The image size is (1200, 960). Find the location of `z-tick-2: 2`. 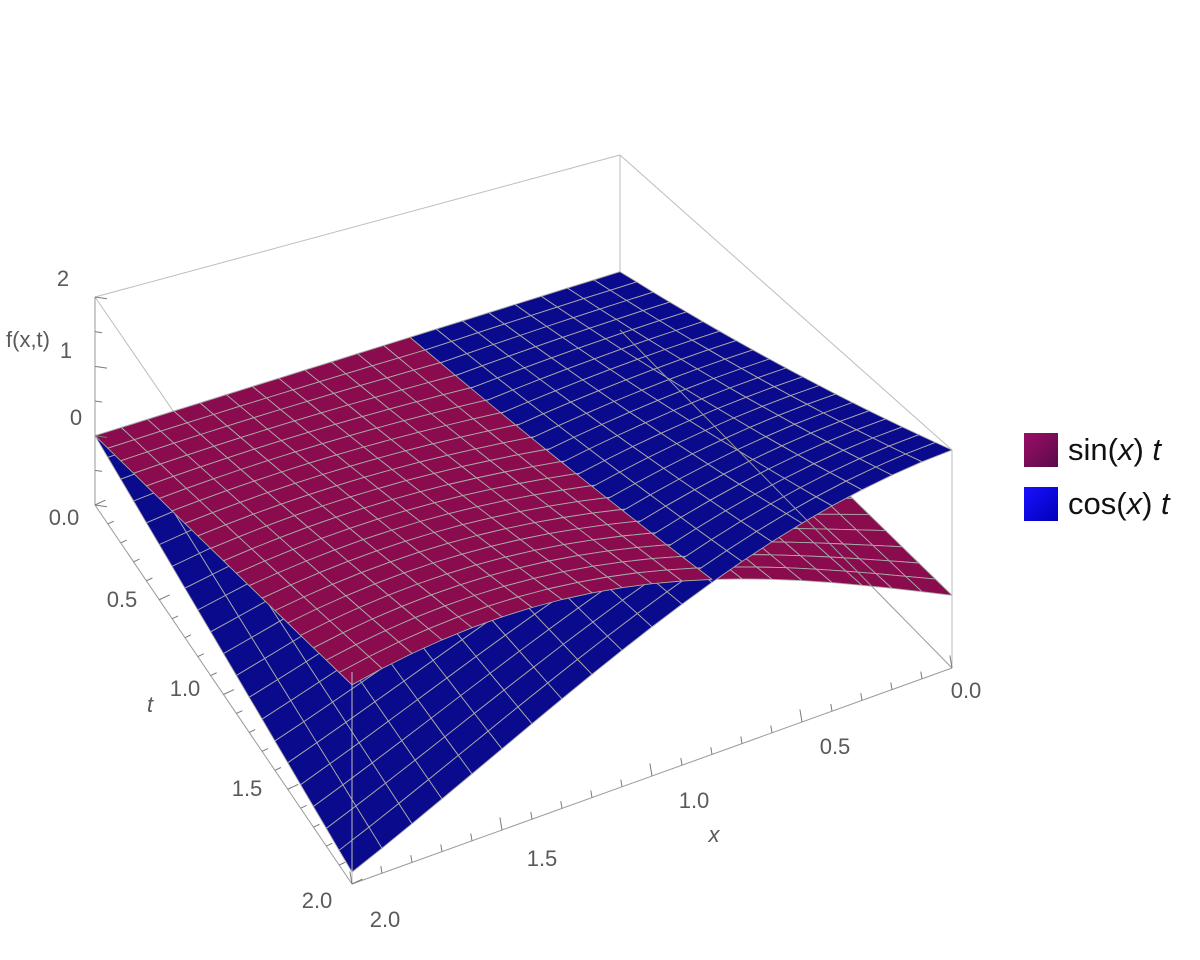

z-tick-2: 2 is located at coordinates (63, 278).